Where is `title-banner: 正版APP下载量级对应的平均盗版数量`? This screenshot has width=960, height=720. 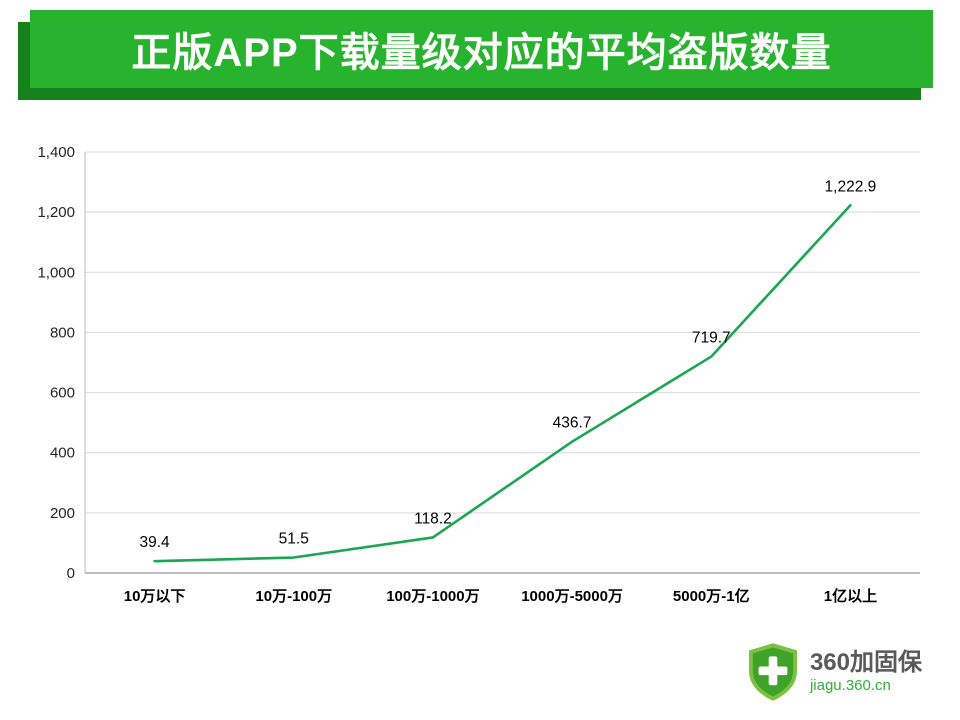 title-banner: 正版APP下载量级对应的平均盗版数量 is located at coordinates (481, 49).